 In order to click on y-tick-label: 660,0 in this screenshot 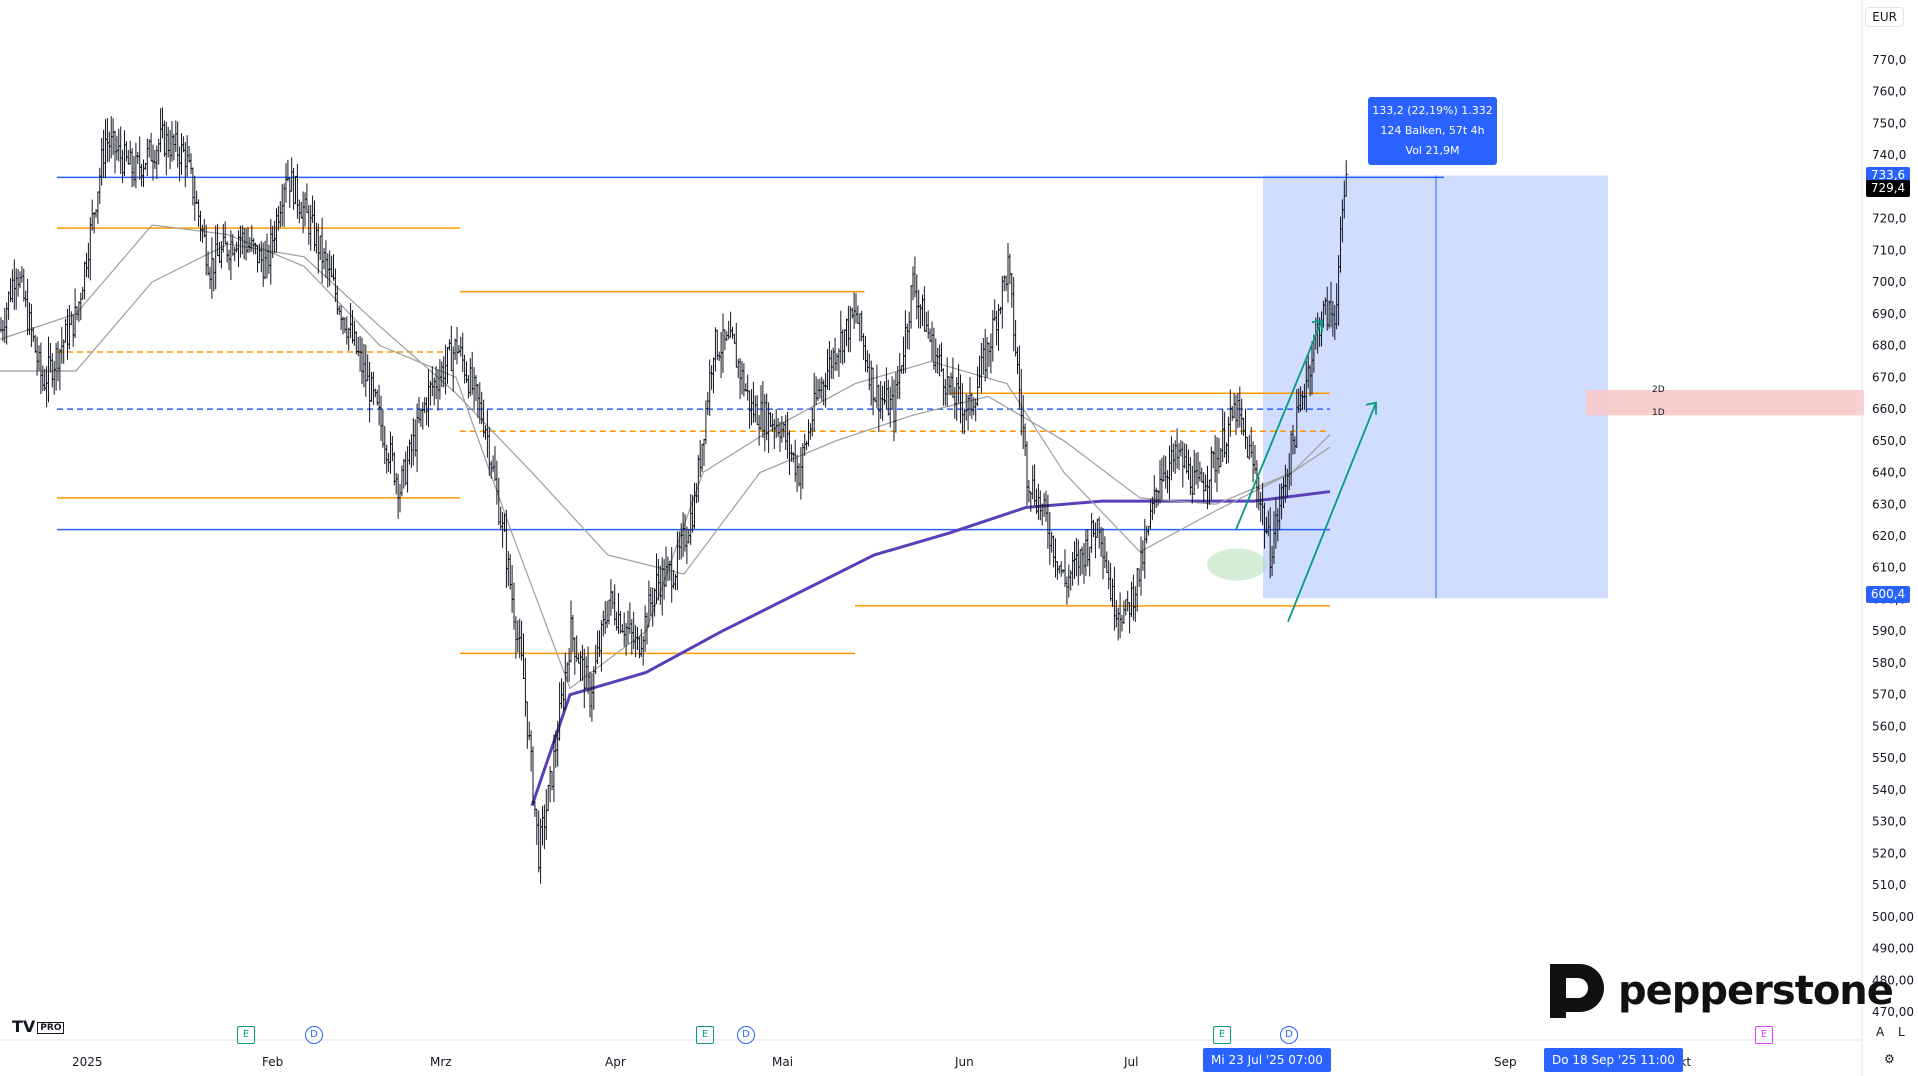, I will do `click(1889, 409)`.